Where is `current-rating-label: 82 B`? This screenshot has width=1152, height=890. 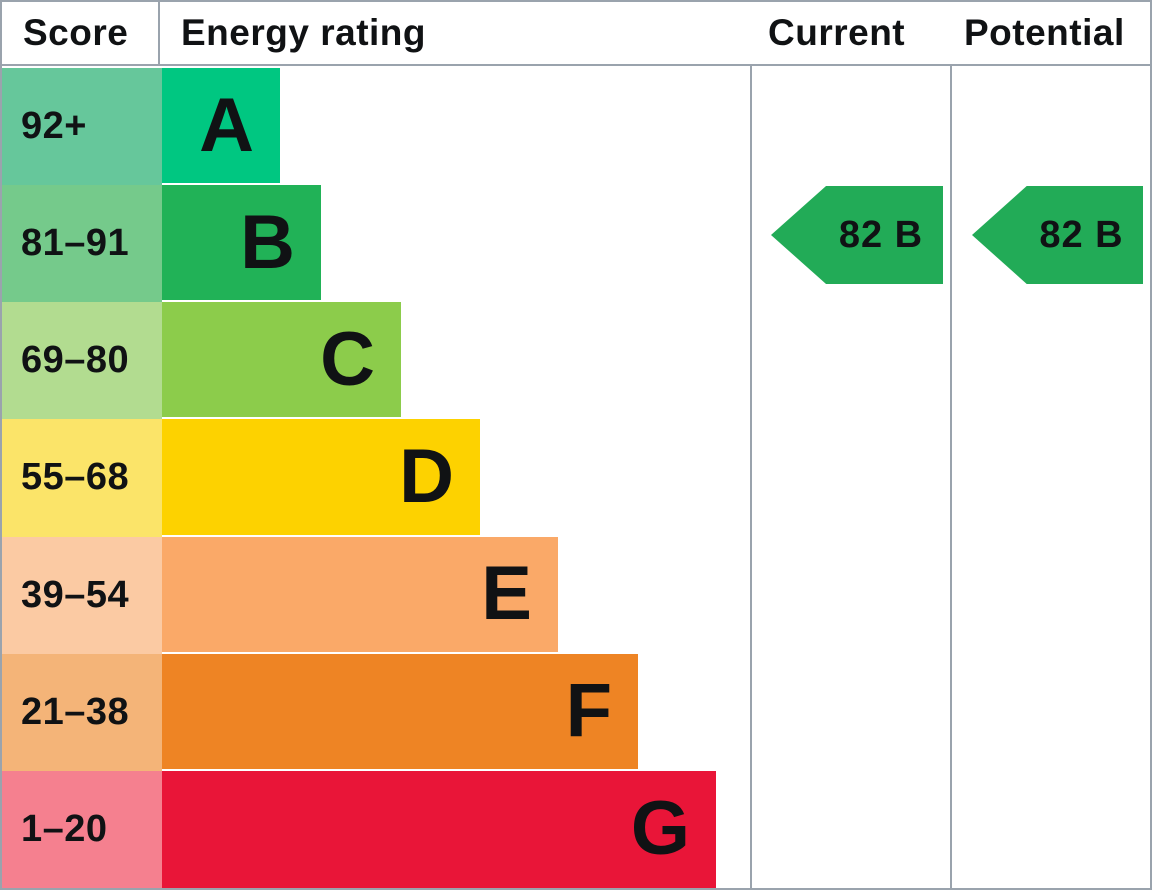
current-rating-label: 82 B is located at coordinates (881, 234).